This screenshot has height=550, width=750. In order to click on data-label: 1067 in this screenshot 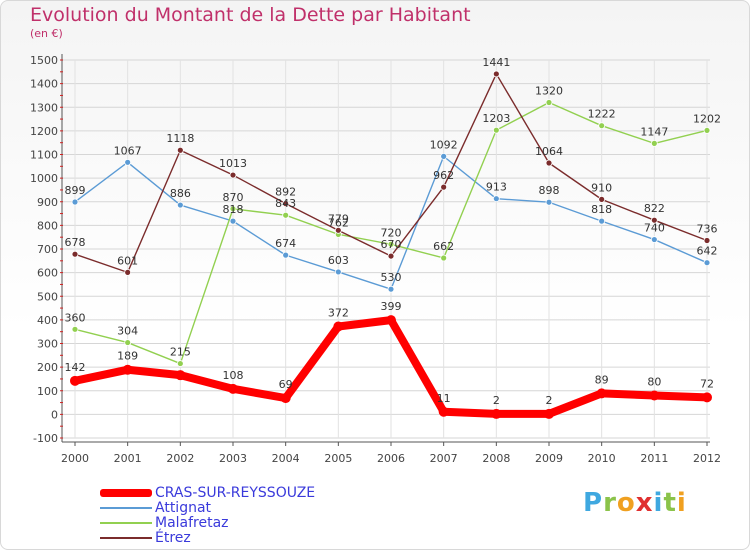, I will do `click(128, 150)`.